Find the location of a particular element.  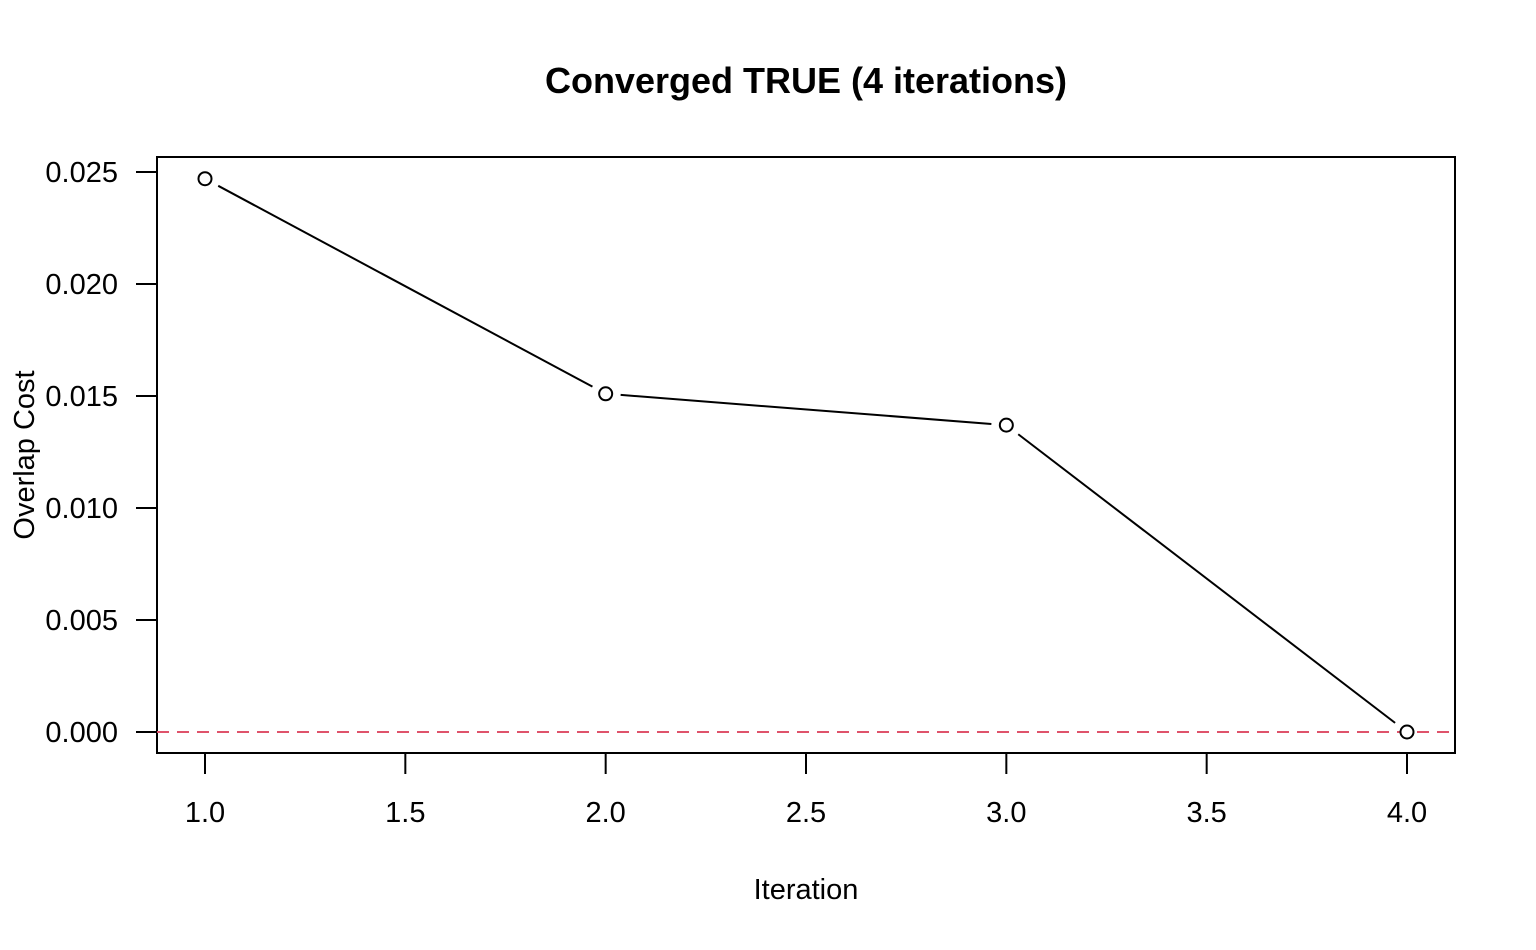

y-tick-label: 0.010 is located at coordinates (81, 509).